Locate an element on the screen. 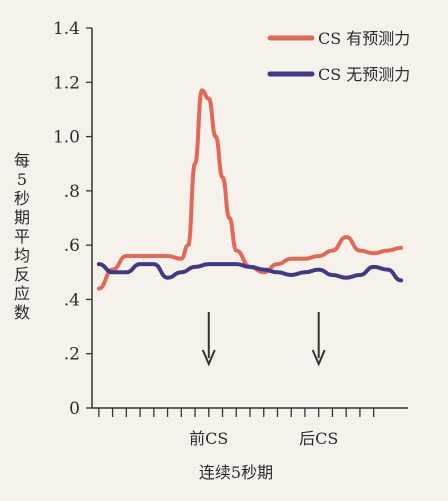 The height and width of the screenshot is (501, 448). annotations: 前CS 后CS is located at coordinates (263, 380).